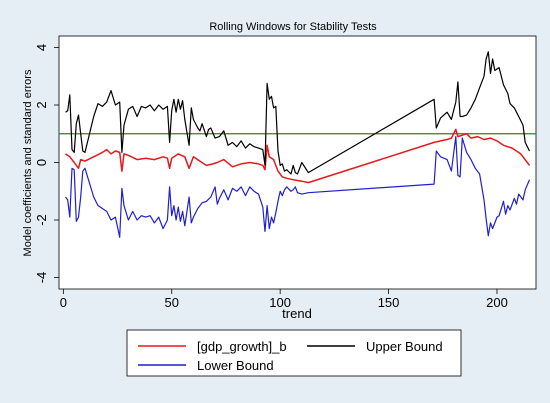 Image resolution: width=550 pixels, height=403 pixels. I want to click on y-tick-label: 4, so click(41, 47).